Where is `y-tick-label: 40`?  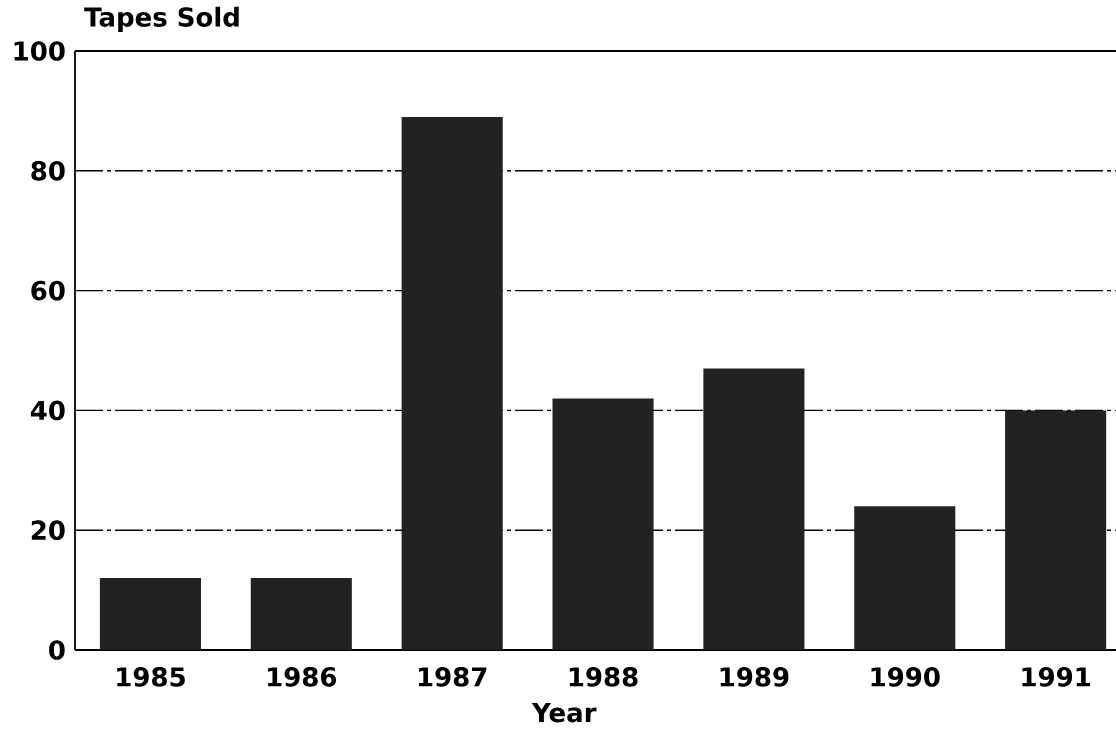
y-tick-label: 40 is located at coordinates (47, 410).